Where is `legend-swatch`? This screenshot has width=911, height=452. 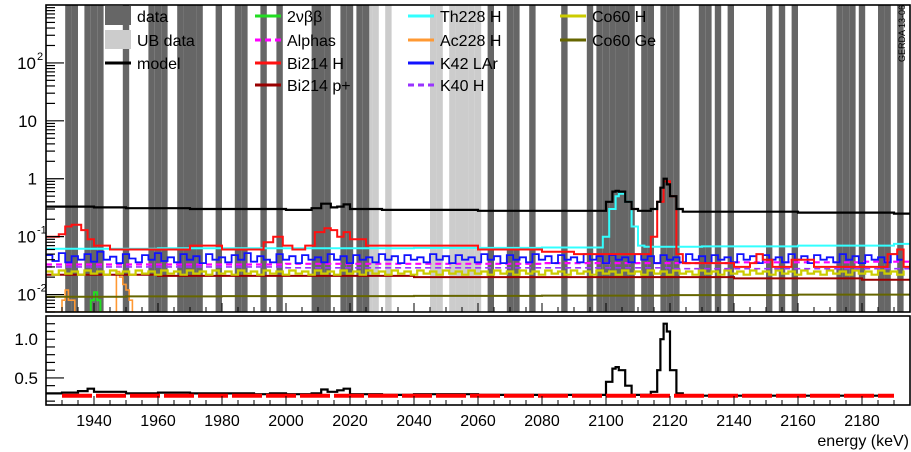 legend-swatch is located at coordinates (118, 39).